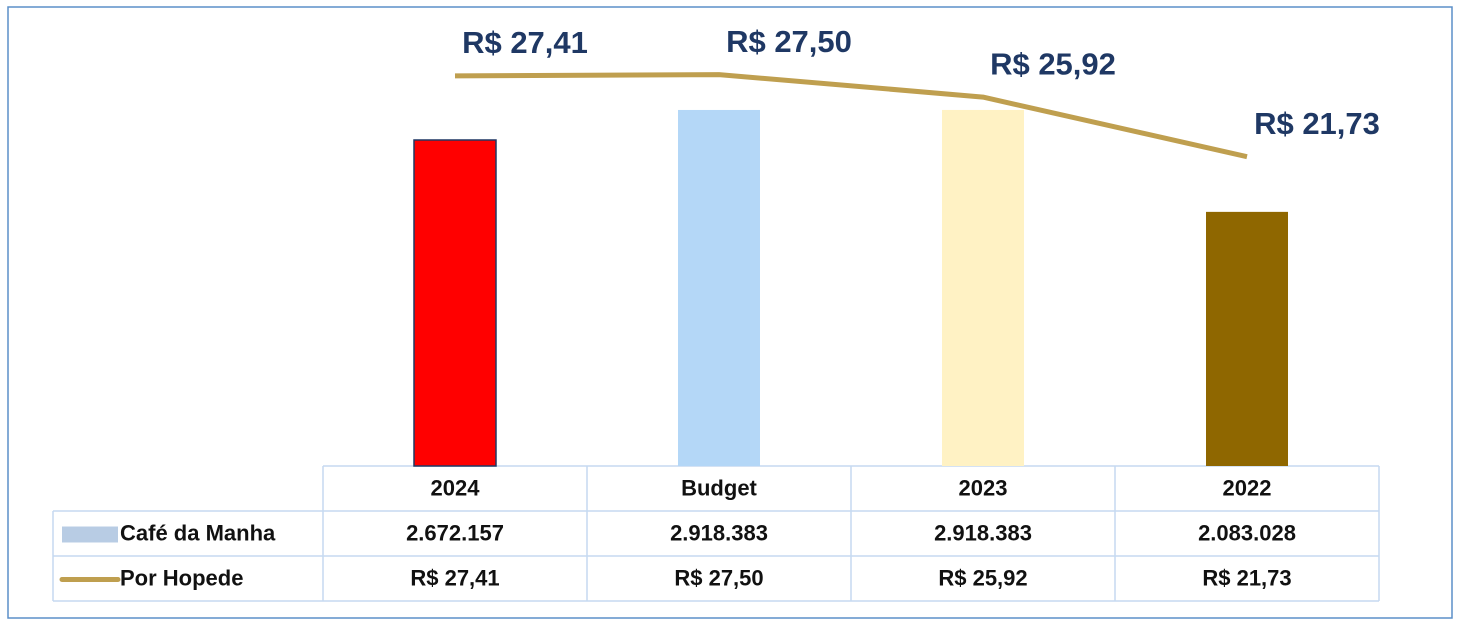  What do you see at coordinates (1317, 123) in the screenshot?
I see `data-label: R$ 21,73` at bounding box center [1317, 123].